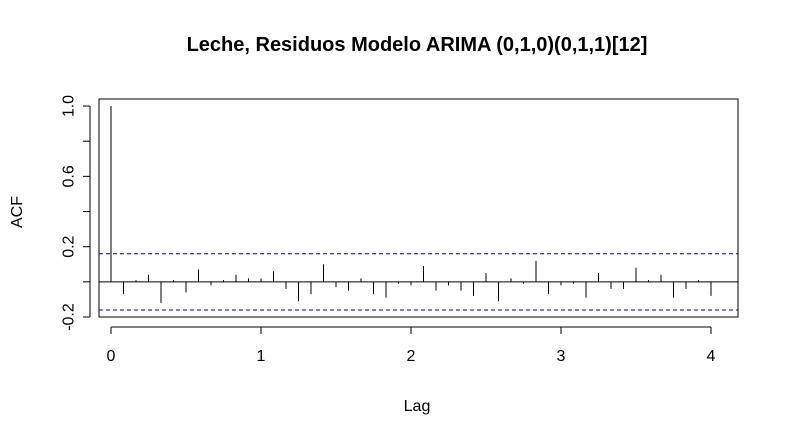 Image resolution: width=788 pixels, height=441 pixels. I want to click on y-axis: -0.2 0.2 0.6 1.0, so click(76, 213).